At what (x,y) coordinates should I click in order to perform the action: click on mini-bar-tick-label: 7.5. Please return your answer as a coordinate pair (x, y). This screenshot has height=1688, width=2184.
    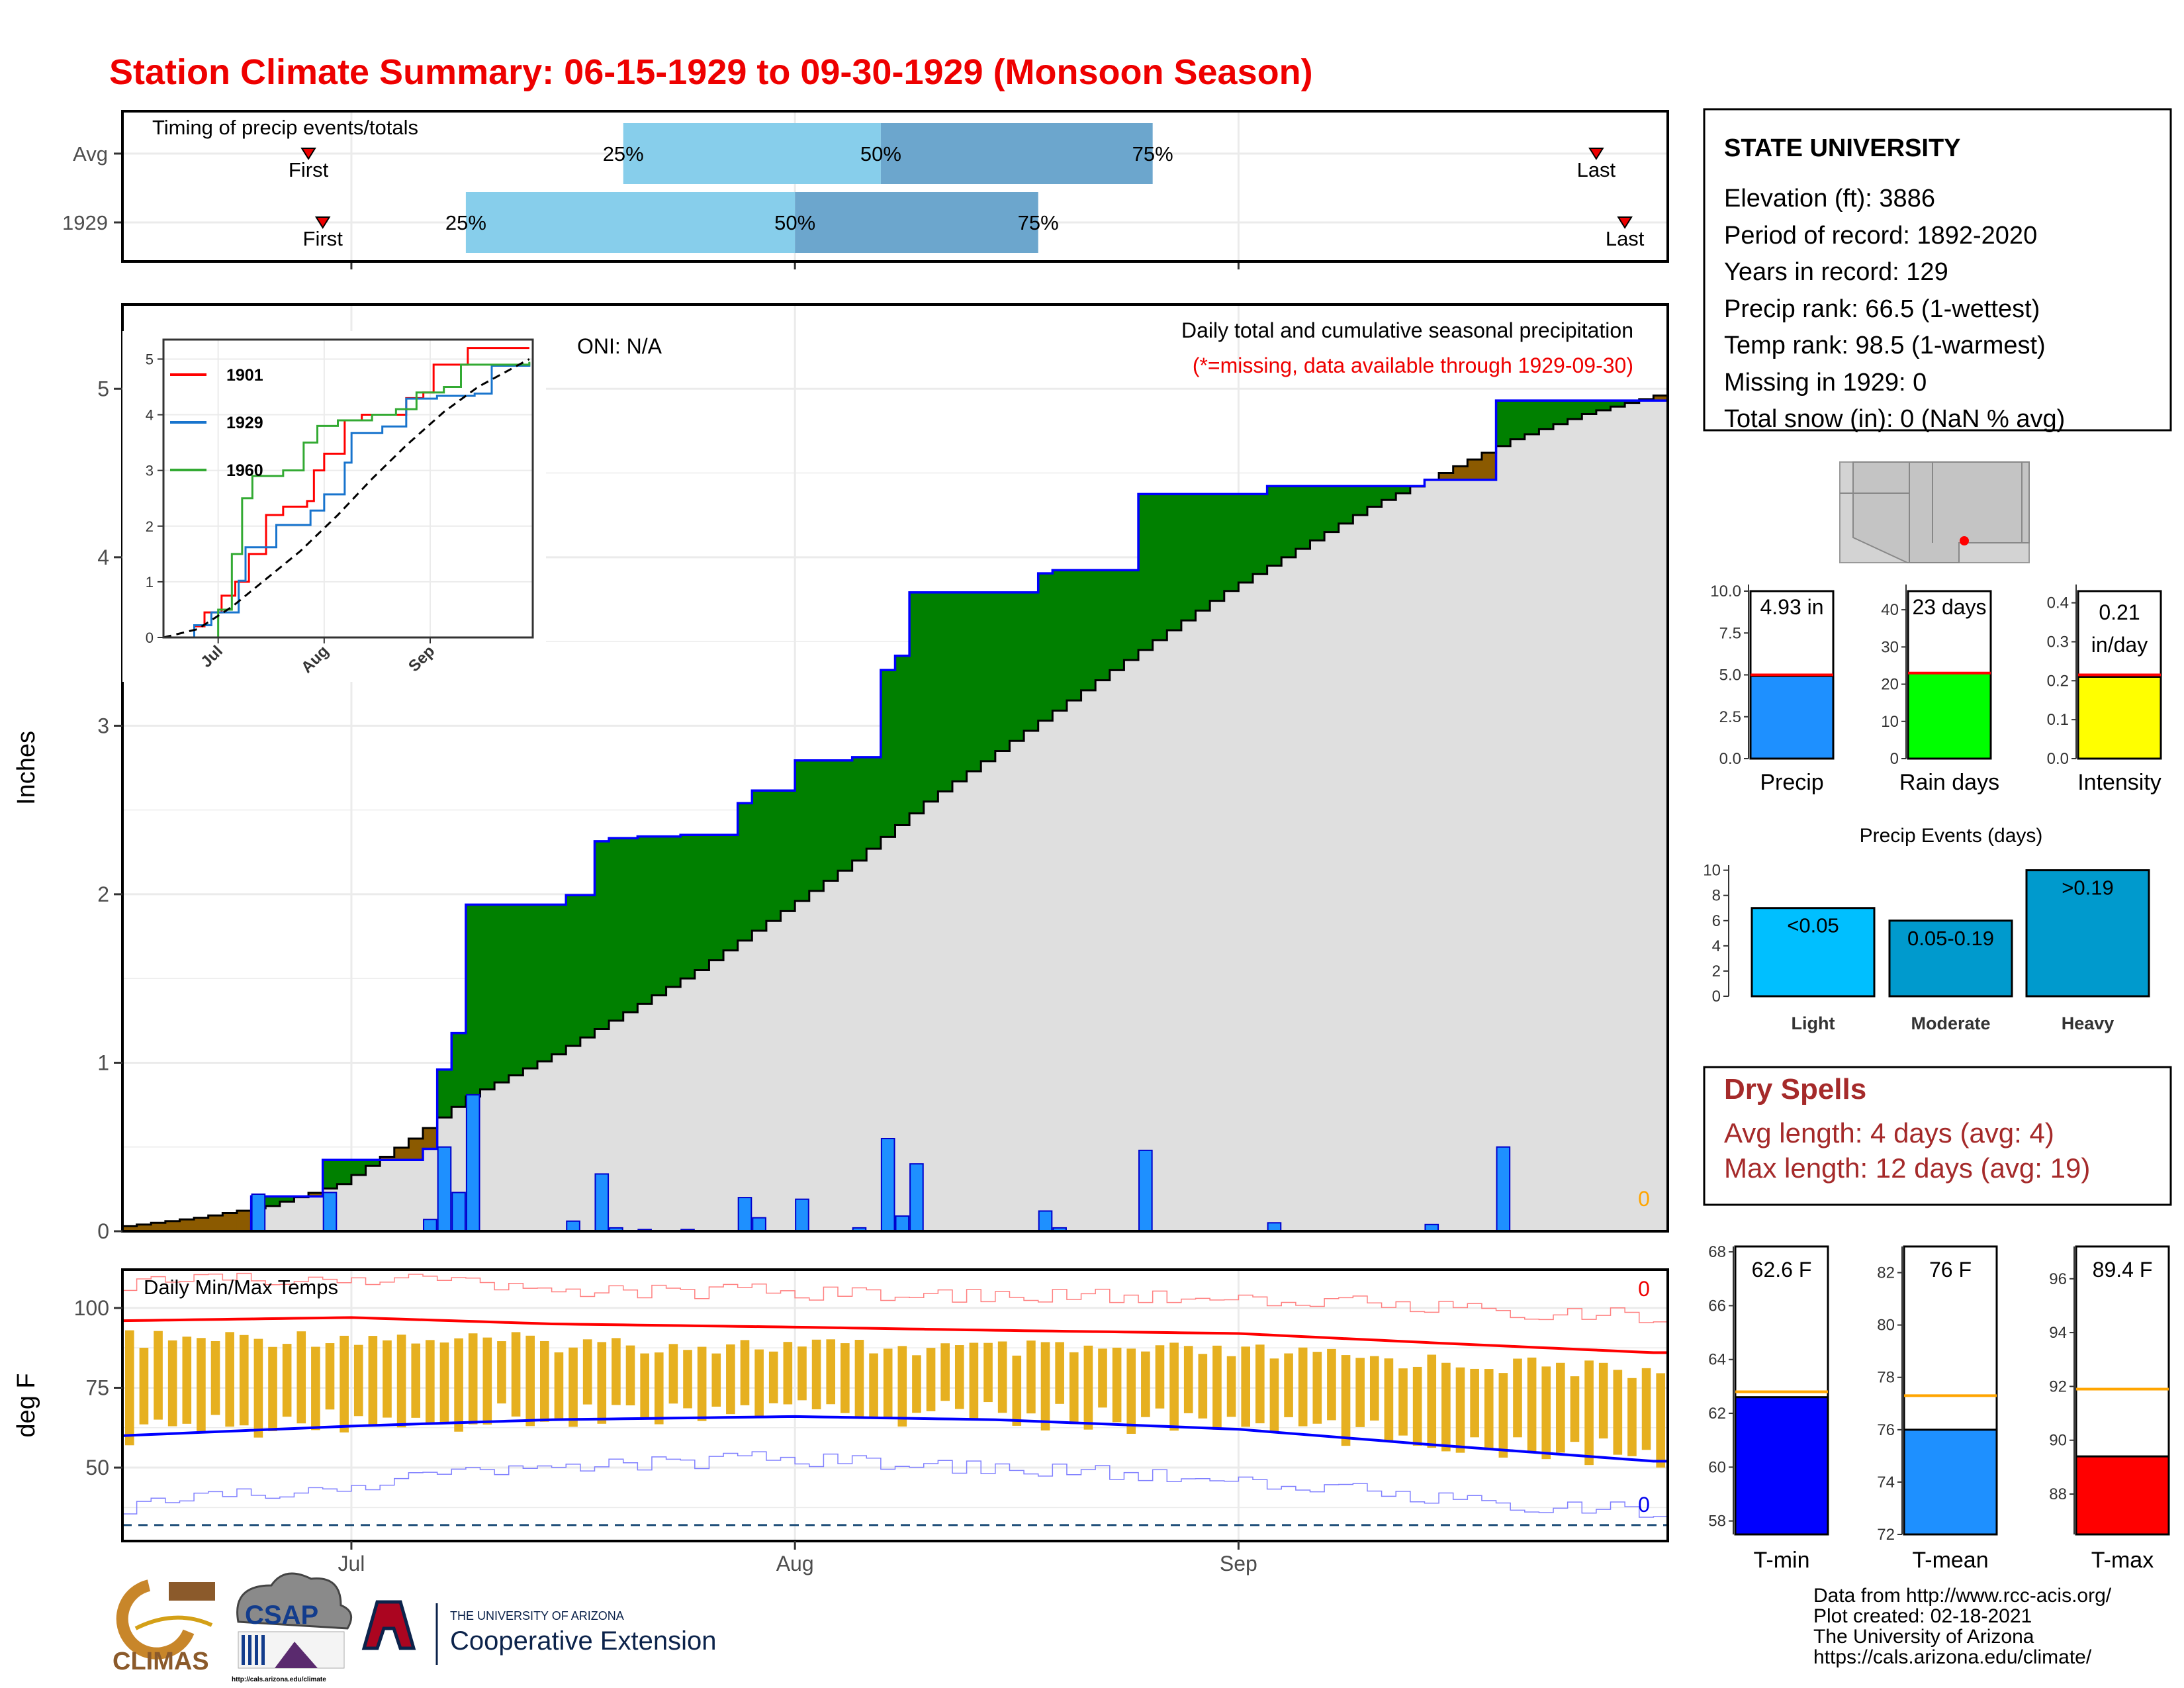
    Looking at the image, I should click on (1730, 633).